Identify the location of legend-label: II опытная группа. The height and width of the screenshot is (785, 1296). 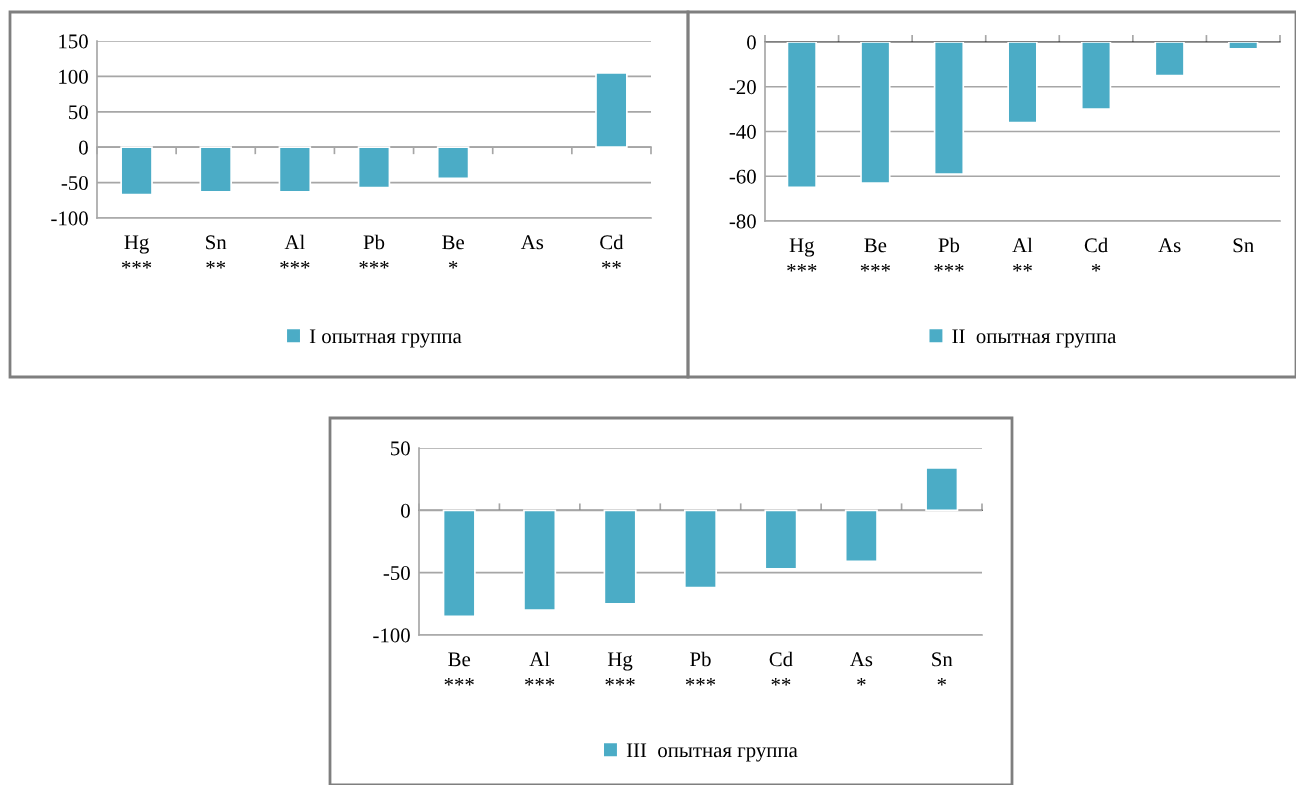
(1034, 338).